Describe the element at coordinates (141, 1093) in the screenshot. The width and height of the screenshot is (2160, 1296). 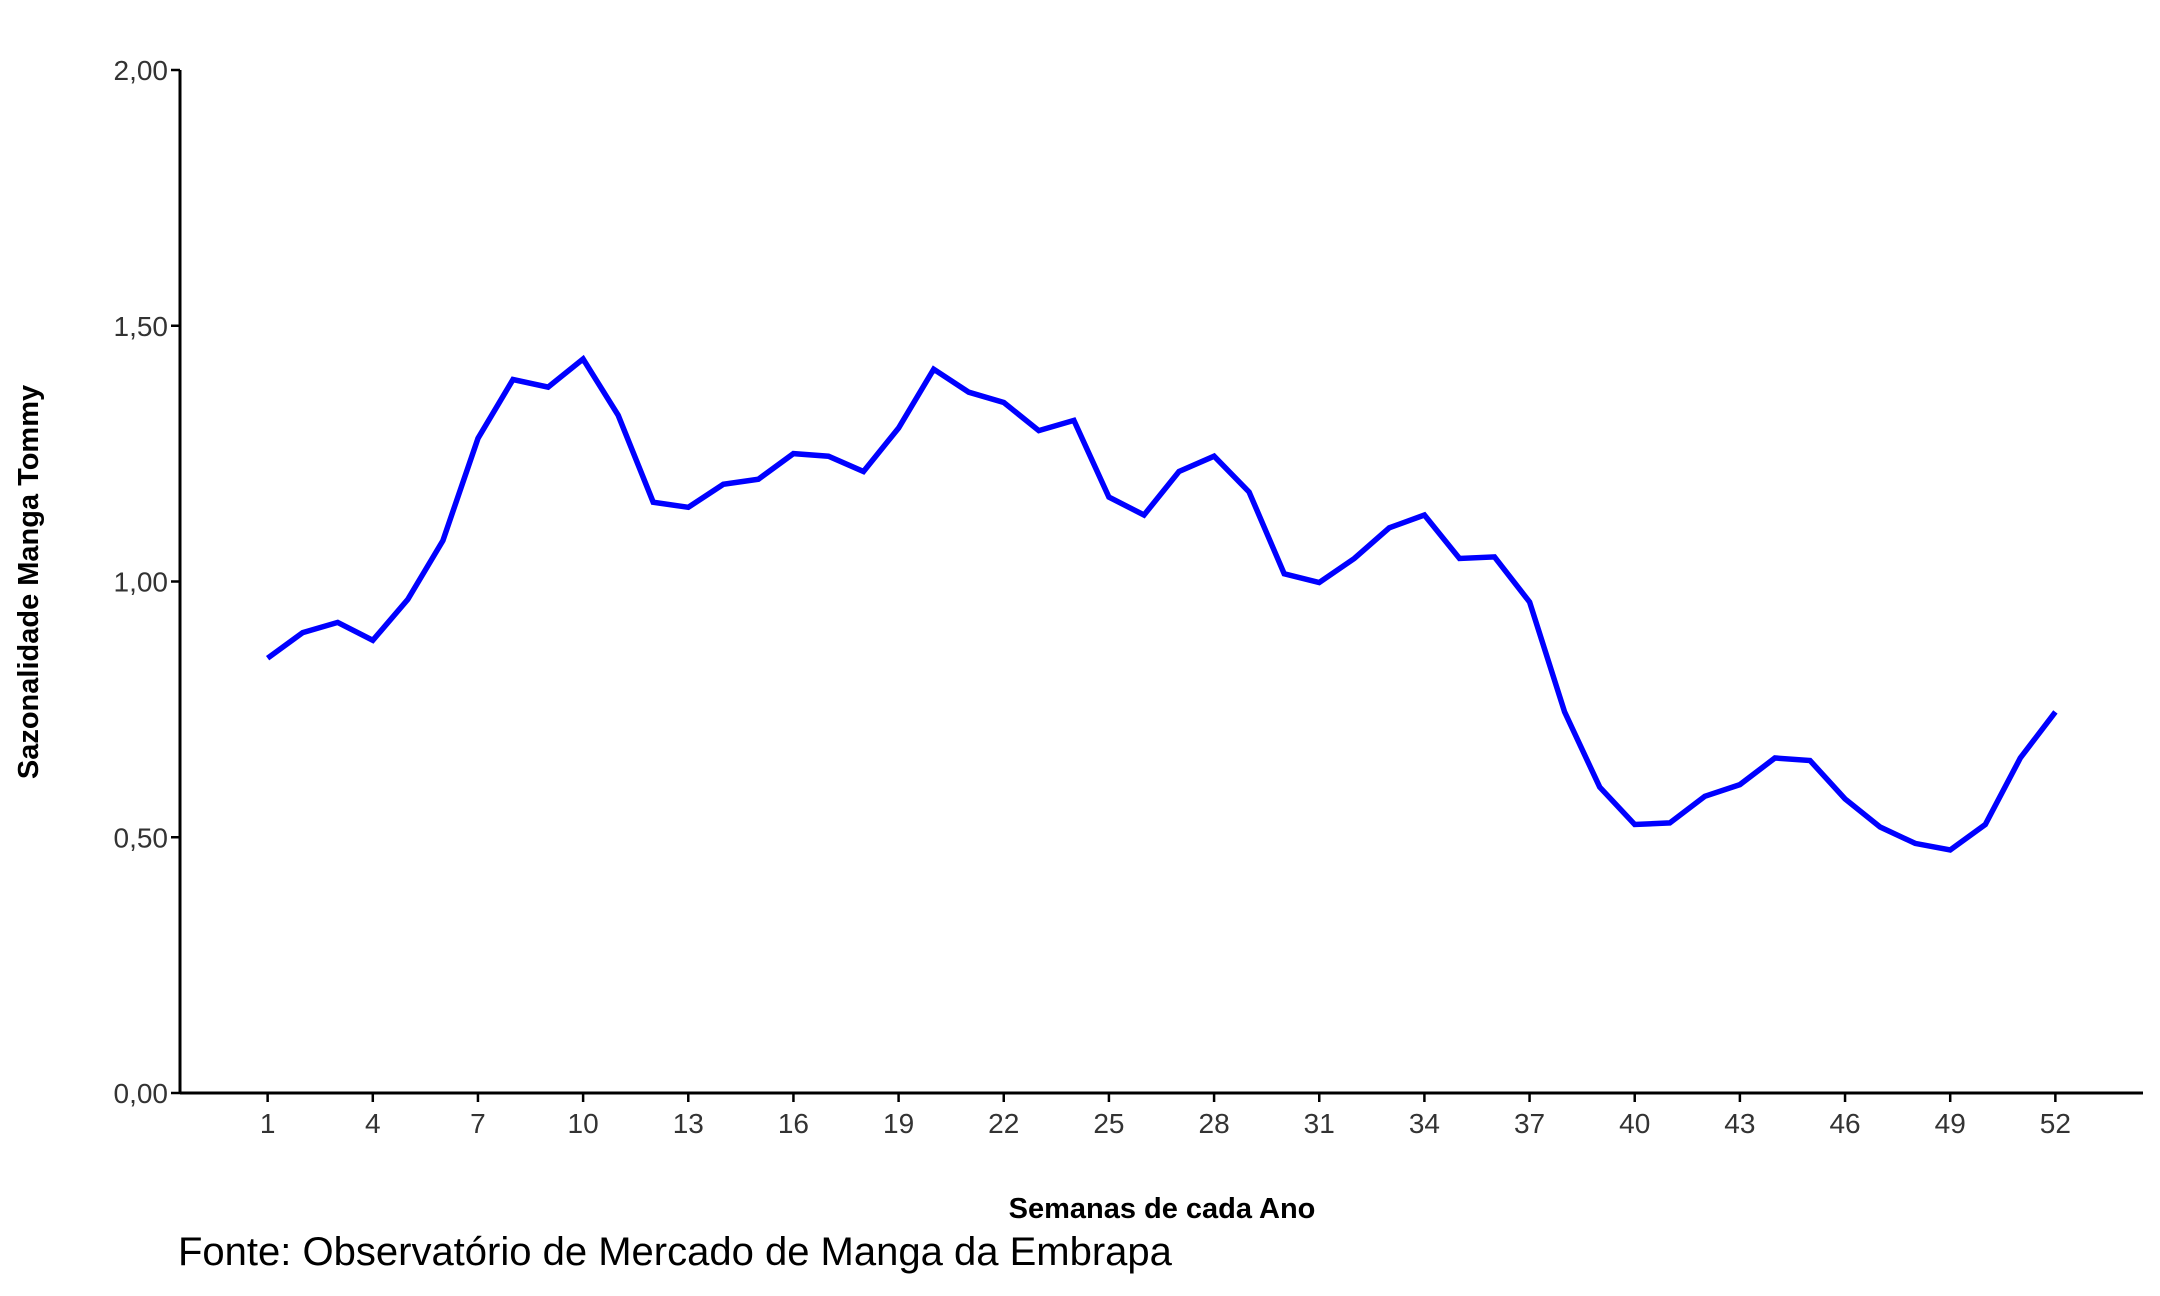
I see `y-tick-label: 0,00` at that location.